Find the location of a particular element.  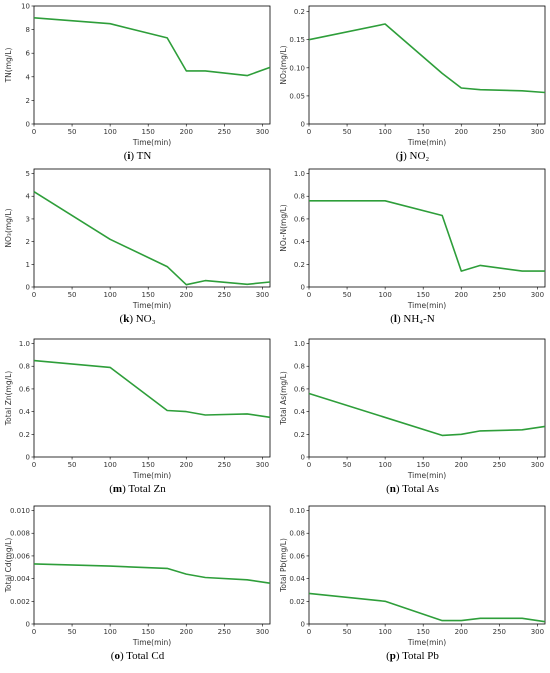

y-tick-label: 1.0 is located at coordinates (24, 344).